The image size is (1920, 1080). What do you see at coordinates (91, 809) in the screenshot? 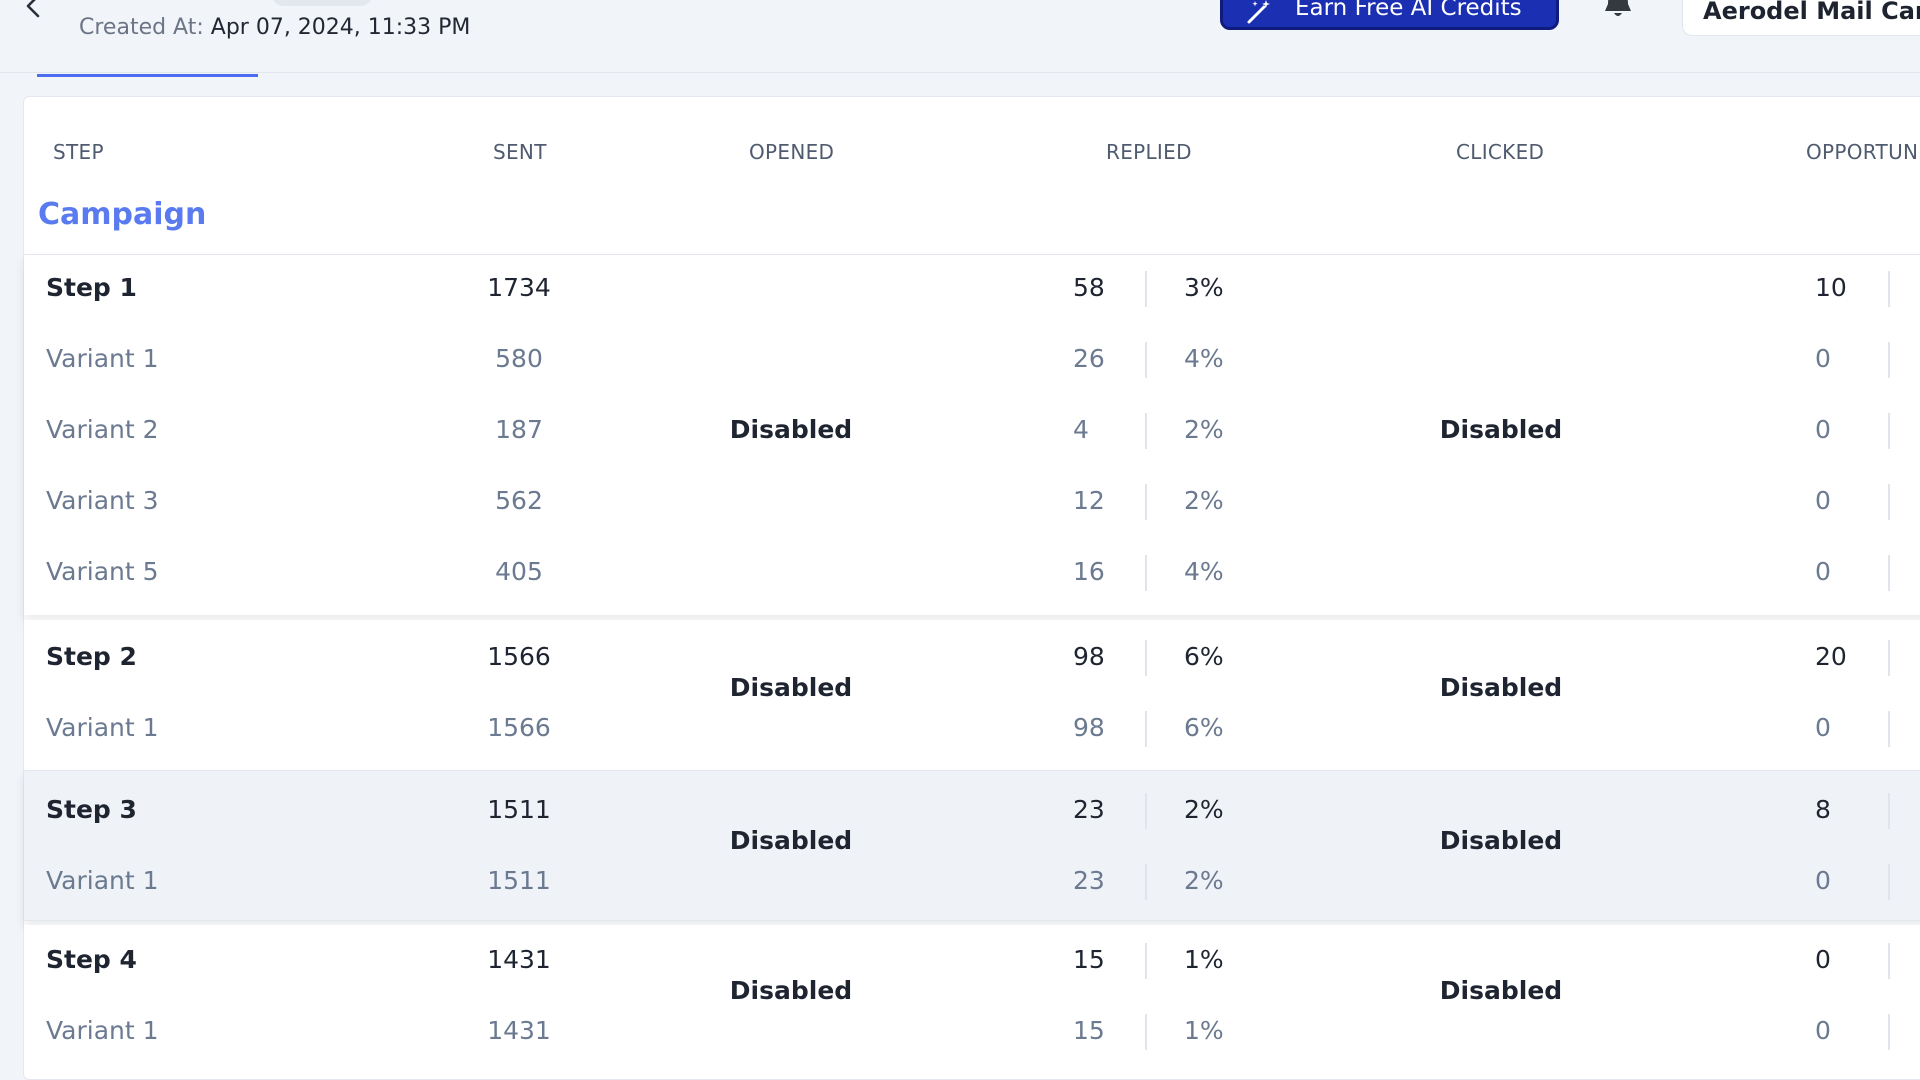
I see `step-name: Step 3` at bounding box center [91, 809].